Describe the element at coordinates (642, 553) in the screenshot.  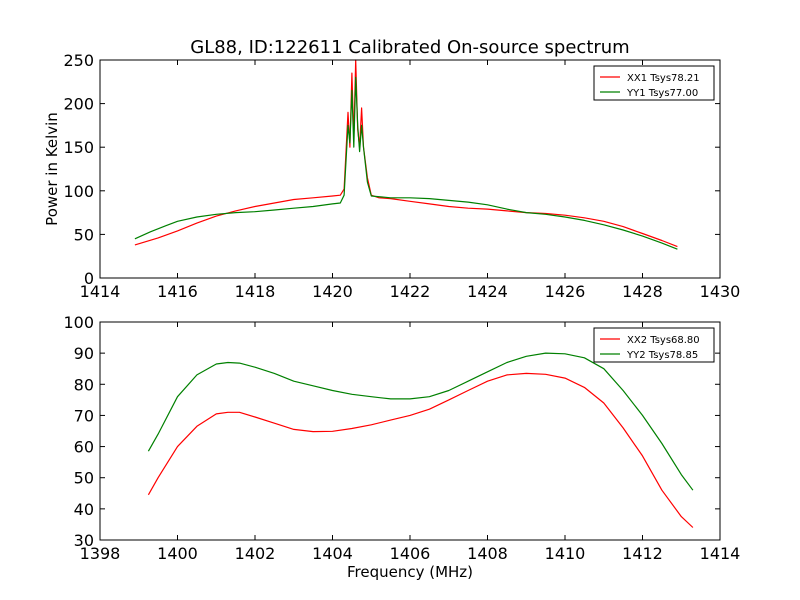
I see `x-tick-label: 1412` at that location.